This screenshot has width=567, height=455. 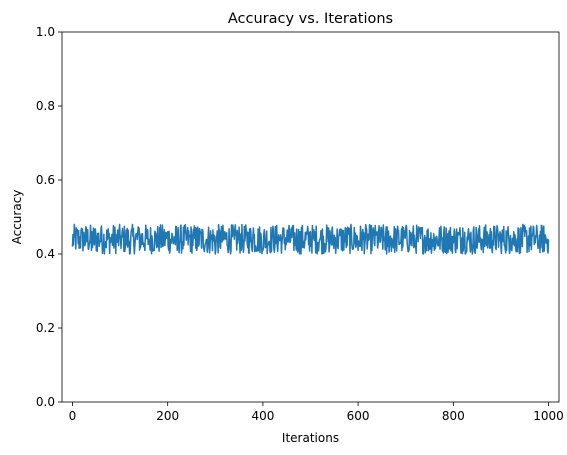 What do you see at coordinates (548, 416) in the screenshot?
I see `x-tick-label: 1000` at bounding box center [548, 416].